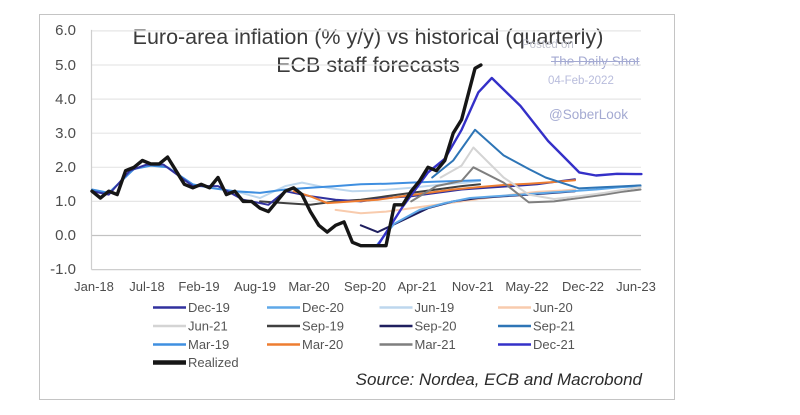 The image size is (800, 415). What do you see at coordinates (436, 326) in the screenshot?
I see `svg-text: Sep-20` at bounding box center [436, 326].